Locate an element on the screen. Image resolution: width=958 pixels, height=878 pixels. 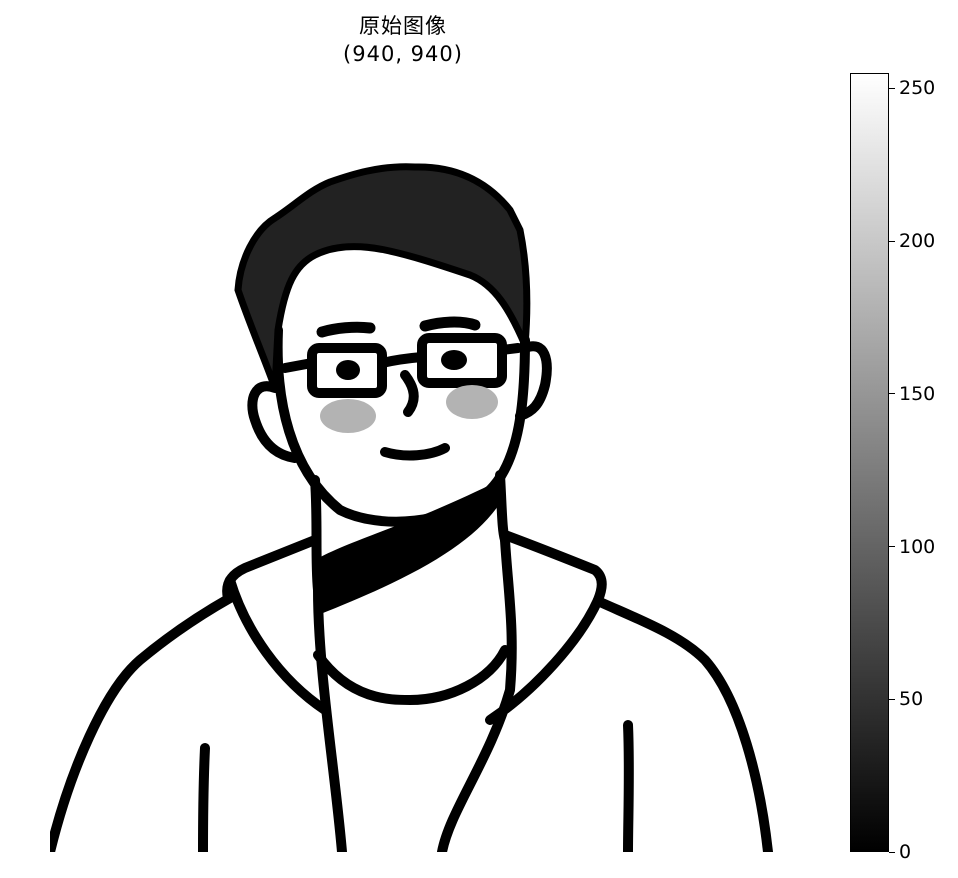
cheek-right is located at coordinates (472, 402).